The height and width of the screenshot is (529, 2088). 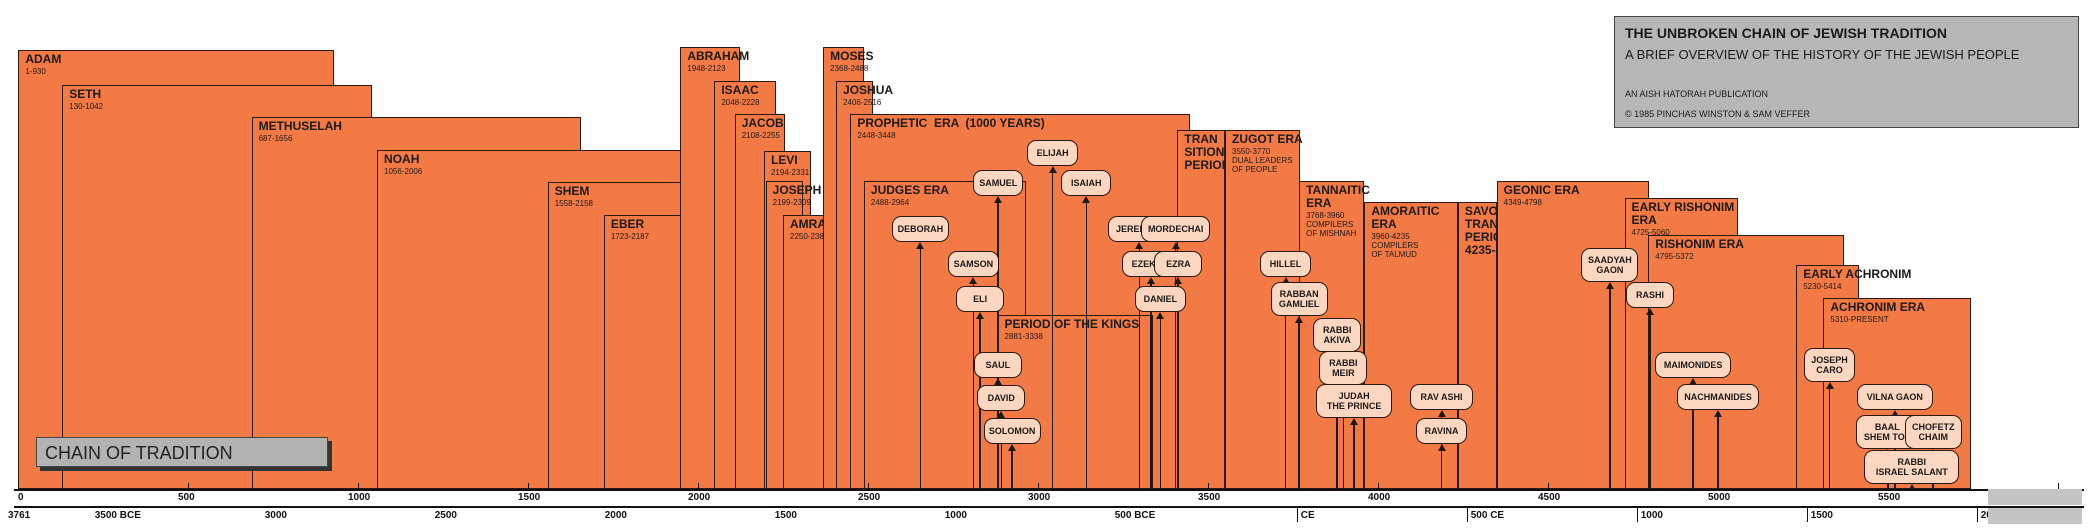 What do you see at coordinates (1718, 397) in the screenshot?
I see `person-nachmanides: NACHMANIDES` at bounding box center [1718, 397].